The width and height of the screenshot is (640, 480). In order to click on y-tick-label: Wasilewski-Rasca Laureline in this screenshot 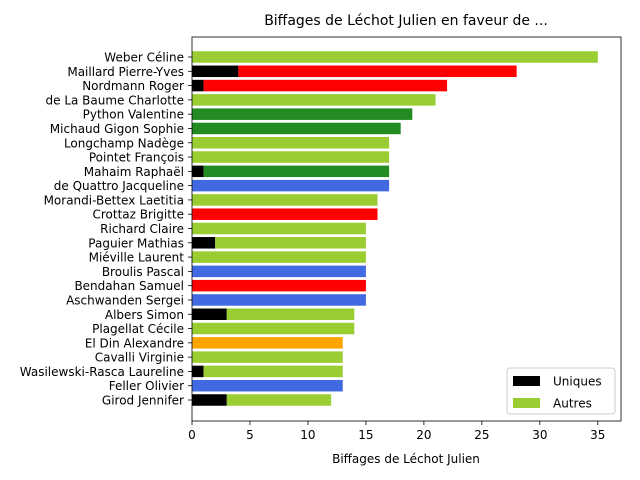, I will do `click(102, 372)`.